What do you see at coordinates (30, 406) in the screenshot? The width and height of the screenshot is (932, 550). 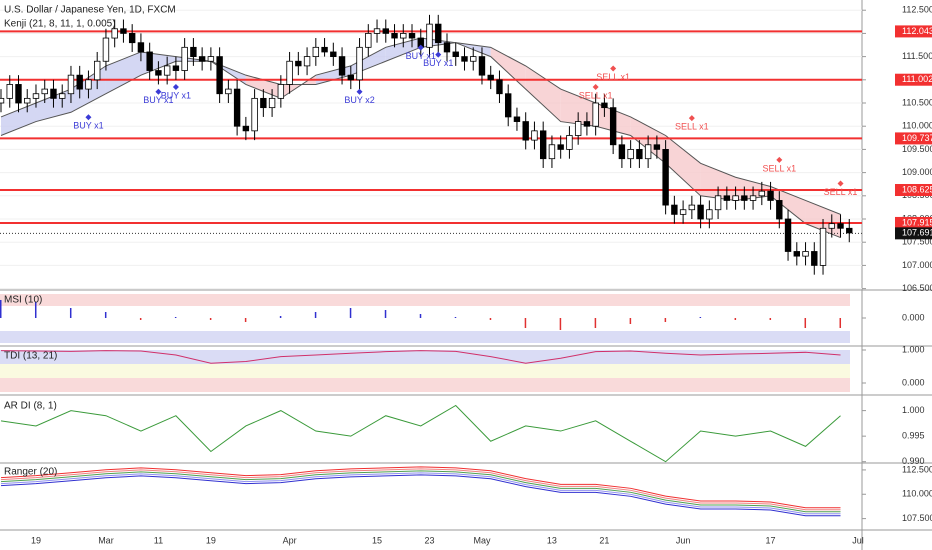 I see `panel-title: AR DI (8, 1)` at bounding box center [30, 406].